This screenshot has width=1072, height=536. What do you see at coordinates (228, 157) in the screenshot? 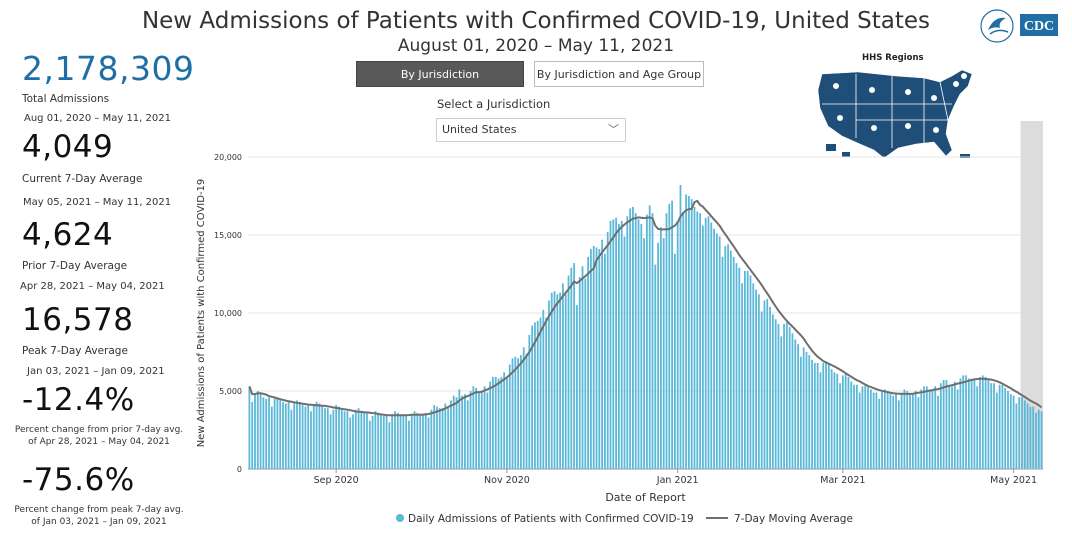
I see `y-tick-label: 20,000` at bounding box center [228, 157].